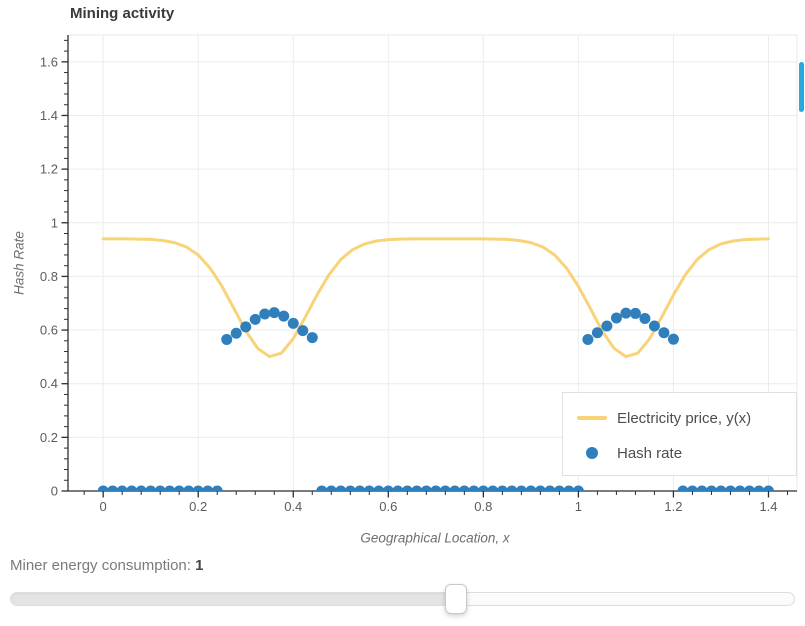  I want to click on slider-label: Miner energy consumption:, so click(103, 565).